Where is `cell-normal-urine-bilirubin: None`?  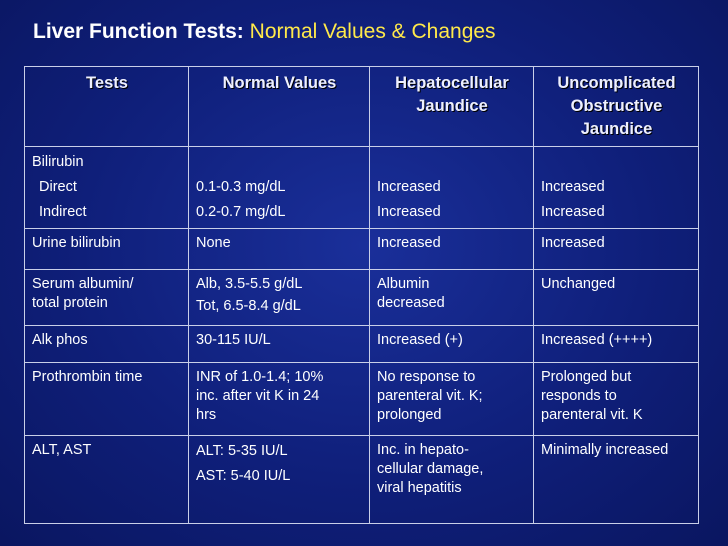 cell-normal-urine-bilirubin: None is located at coordinates (279, 249).